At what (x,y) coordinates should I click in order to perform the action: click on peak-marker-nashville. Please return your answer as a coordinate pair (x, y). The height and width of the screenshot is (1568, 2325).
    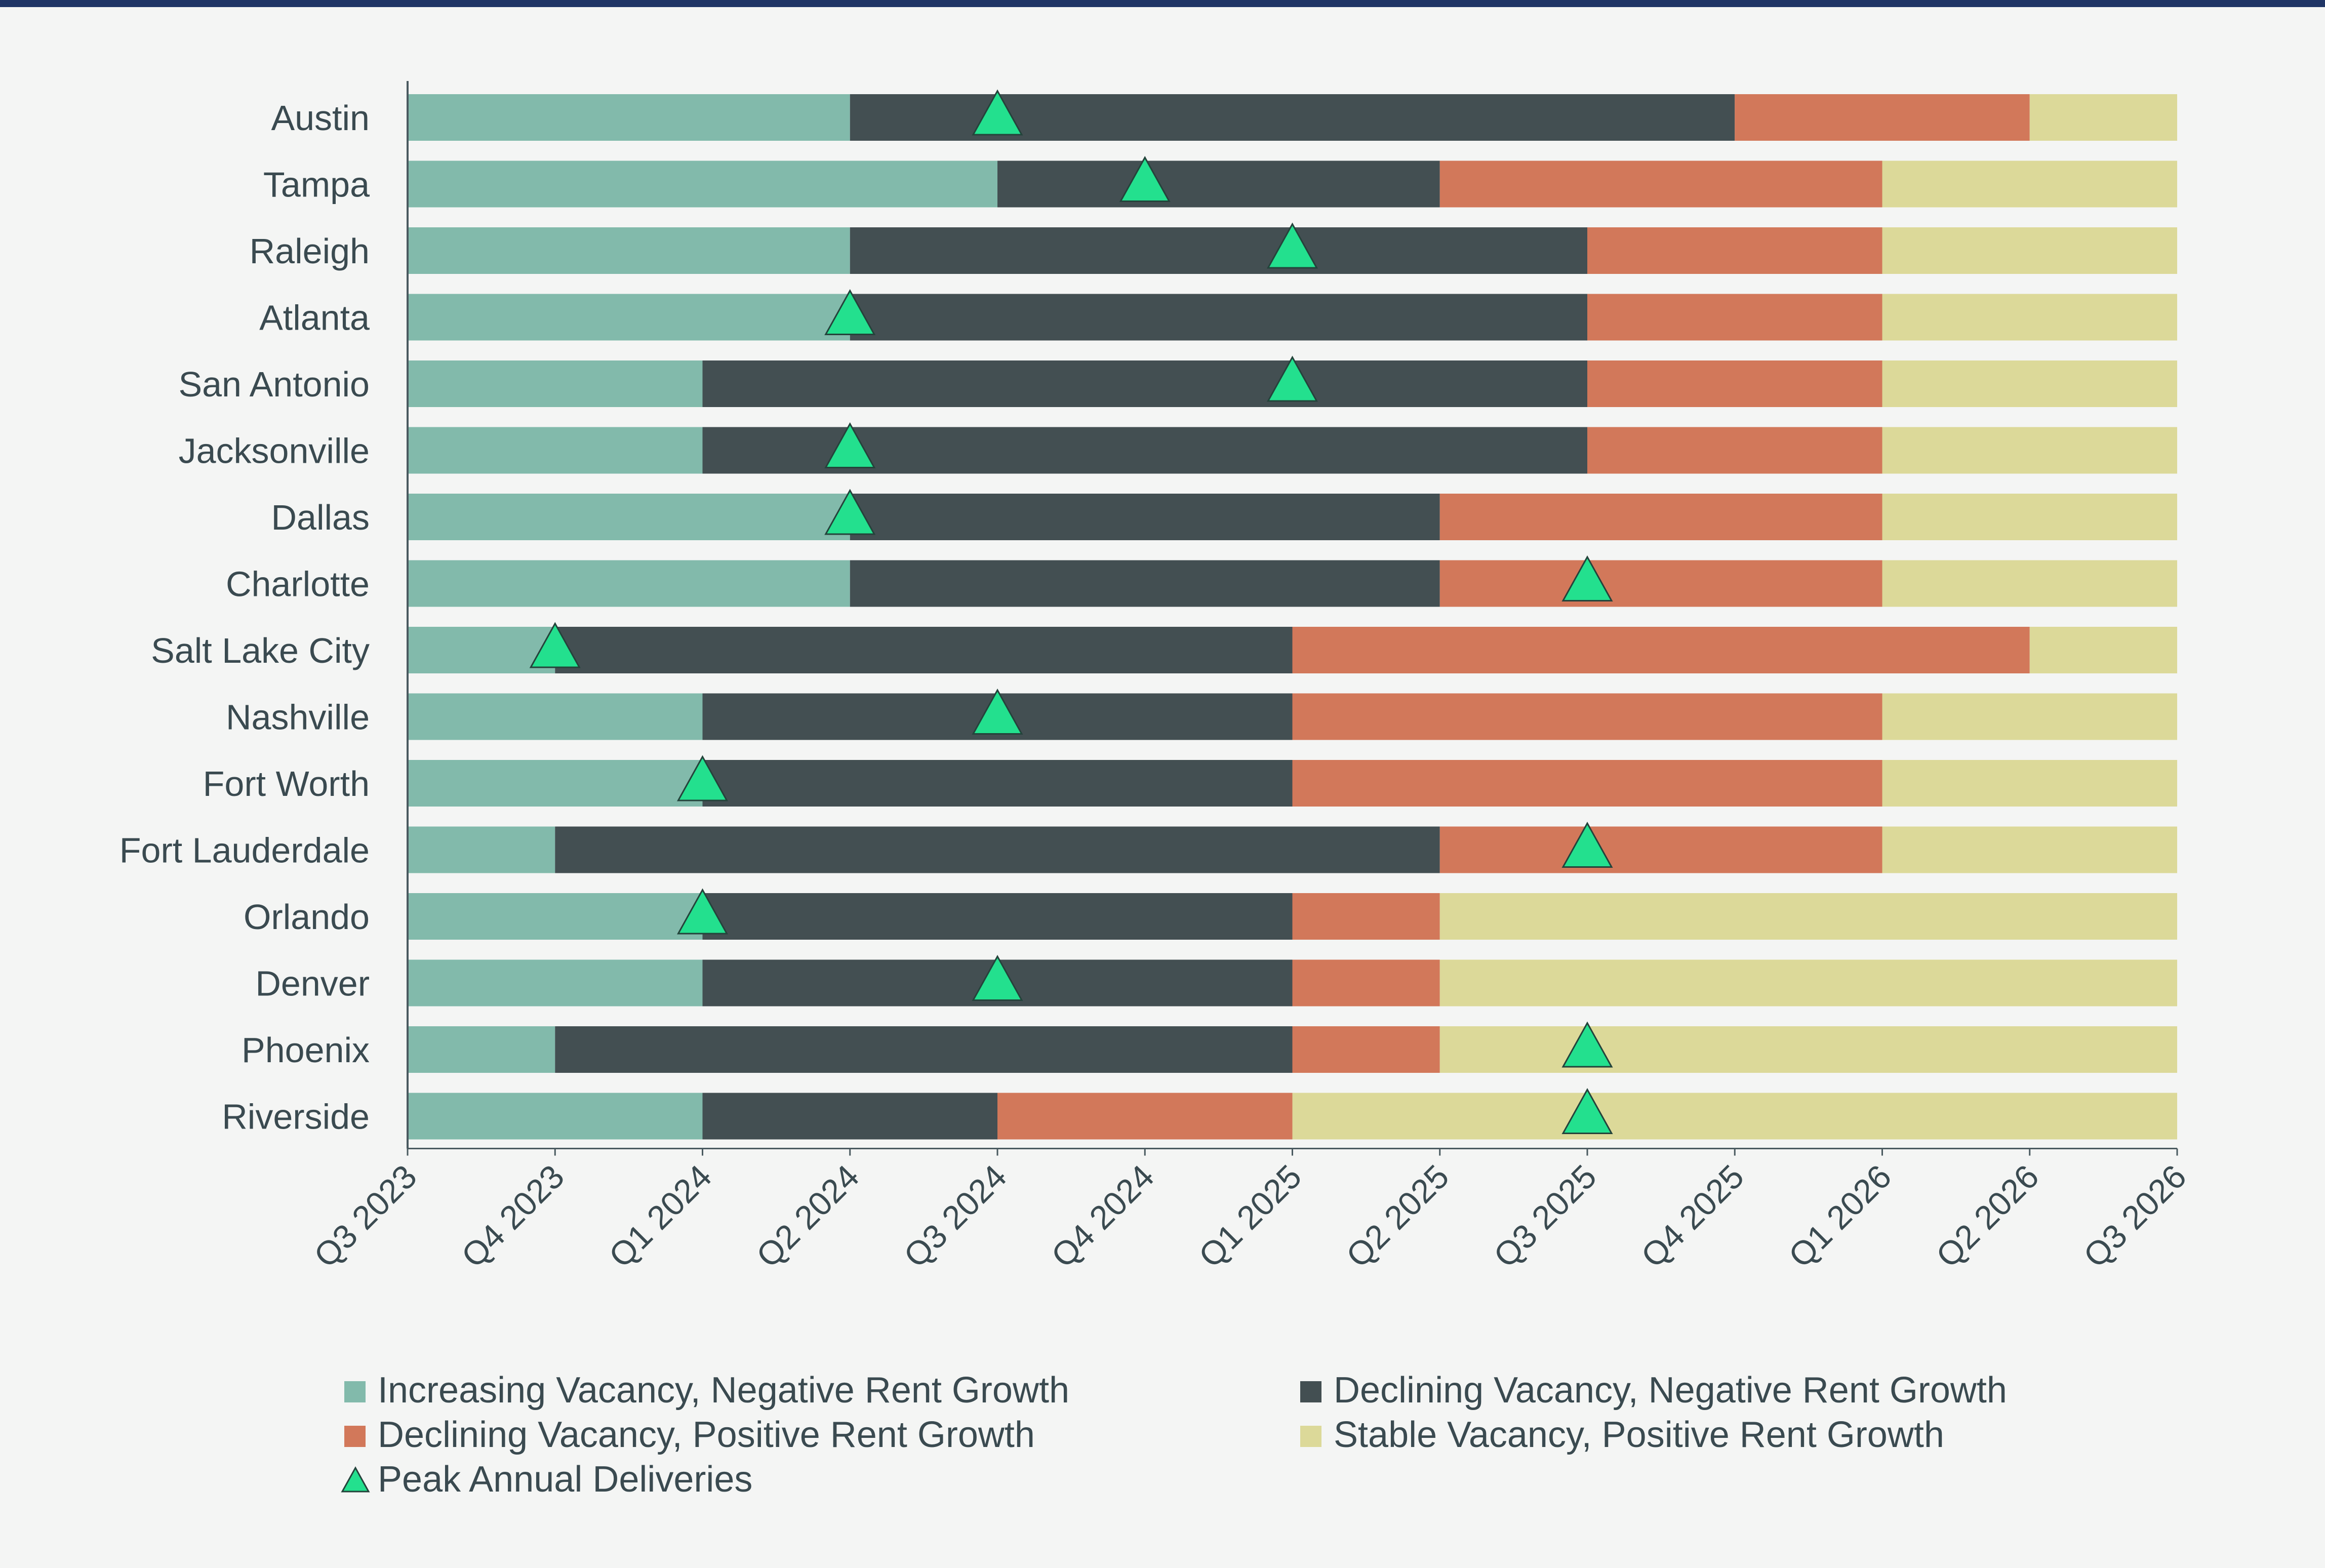
    Looking at the image, I should click on (998, 712).